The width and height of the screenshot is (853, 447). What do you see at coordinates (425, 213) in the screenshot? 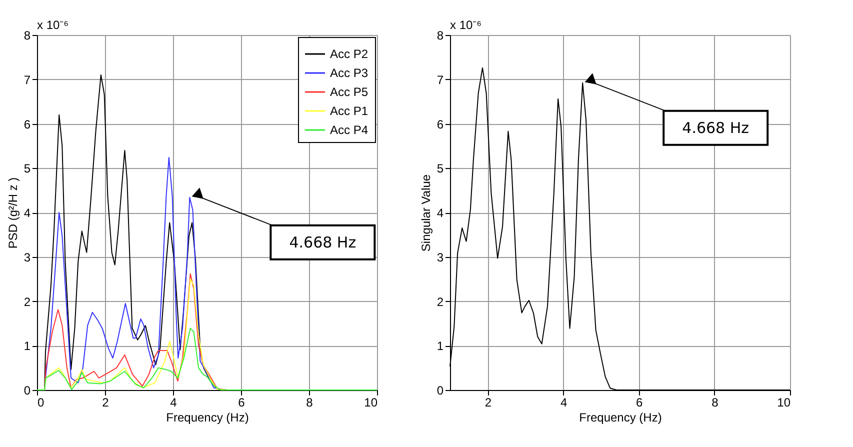
I see `y-axis-title: Singular Value` at bounding box center [425, 213].